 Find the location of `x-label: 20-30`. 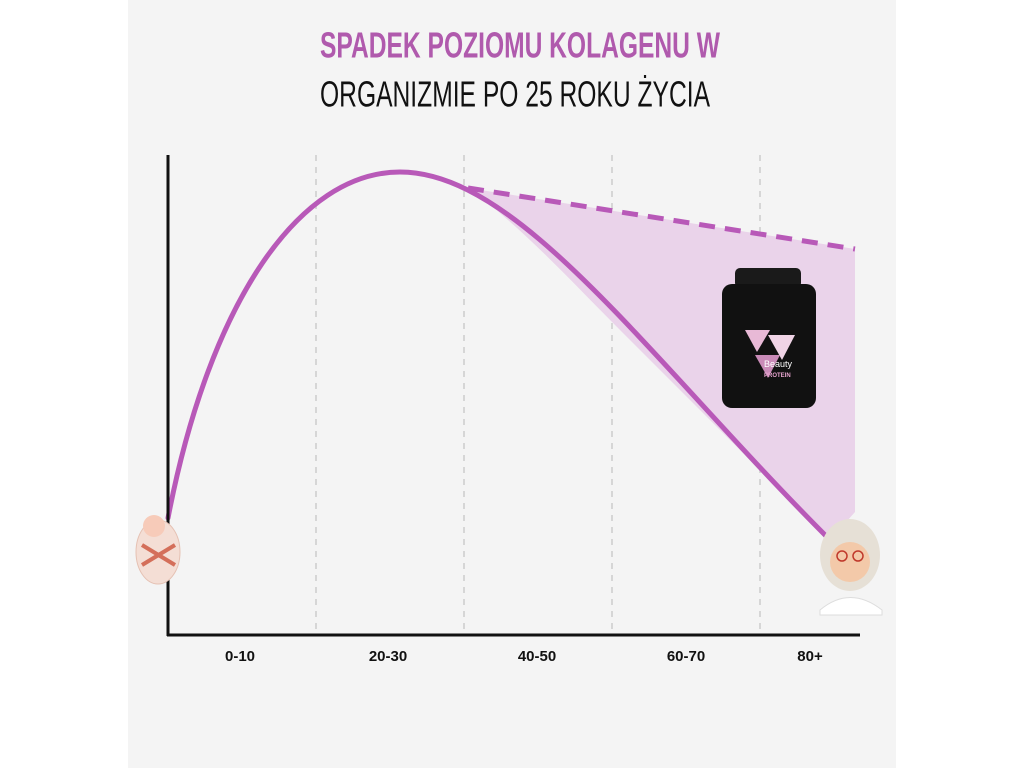

x-label: 20-30 is located at coordinates (388, 656).